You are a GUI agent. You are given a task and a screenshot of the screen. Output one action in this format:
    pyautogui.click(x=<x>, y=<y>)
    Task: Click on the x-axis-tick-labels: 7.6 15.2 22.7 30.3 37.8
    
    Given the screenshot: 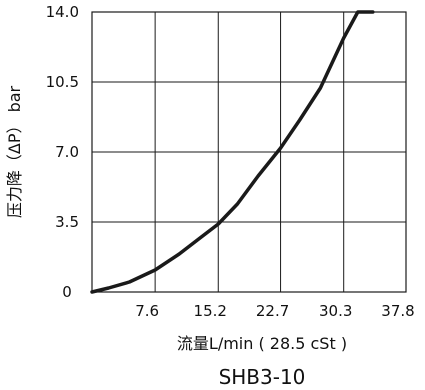 What is the action you would take?
    pyautogui.click(x=275, y=311)
    